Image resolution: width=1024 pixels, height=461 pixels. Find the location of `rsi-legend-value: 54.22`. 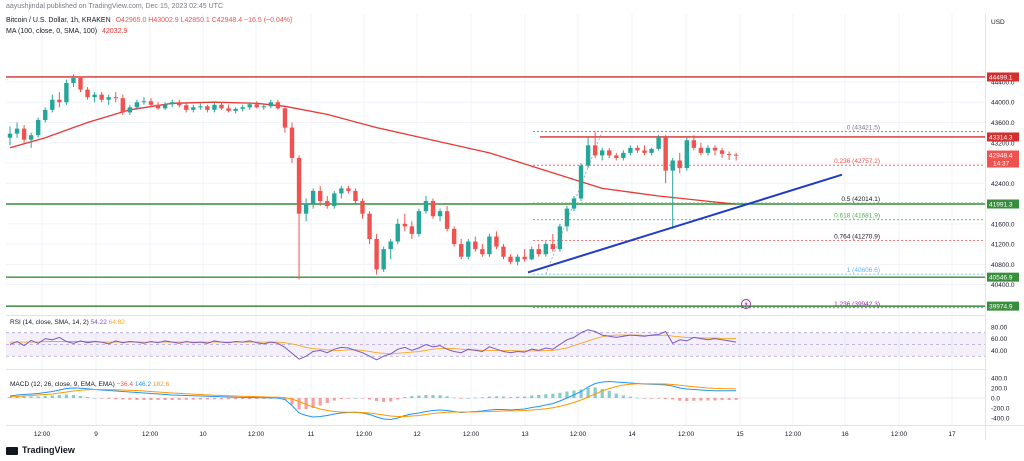

rsi-legend-value: 54.22 is located at coordinates (100, 322).